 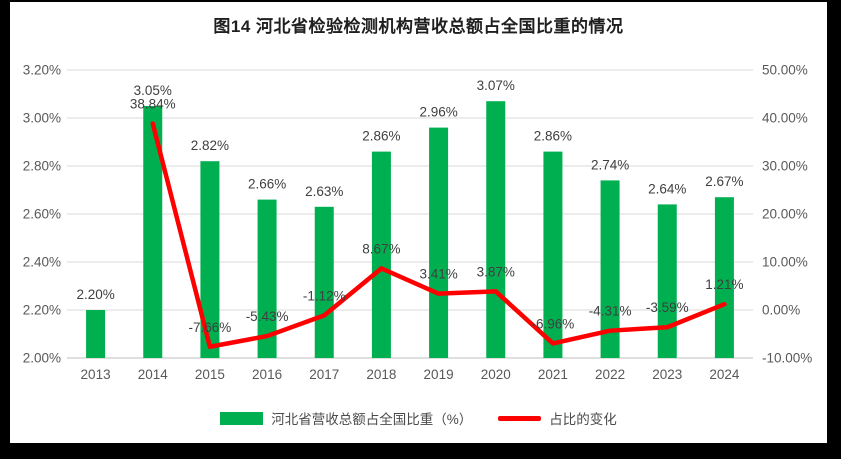 I want to click on x-axis-label: 2016, so click(x=267, y=374).